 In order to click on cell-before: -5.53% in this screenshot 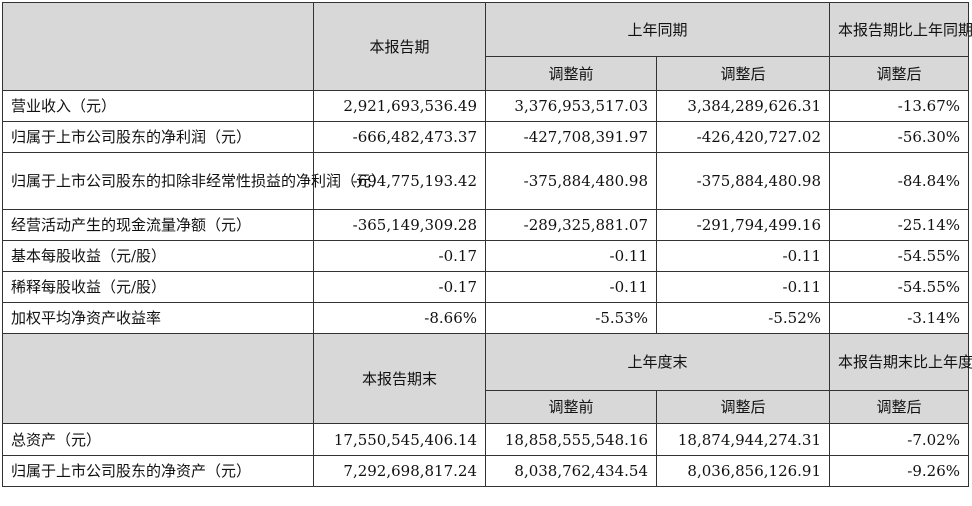, I will do `click(571, 318)`.